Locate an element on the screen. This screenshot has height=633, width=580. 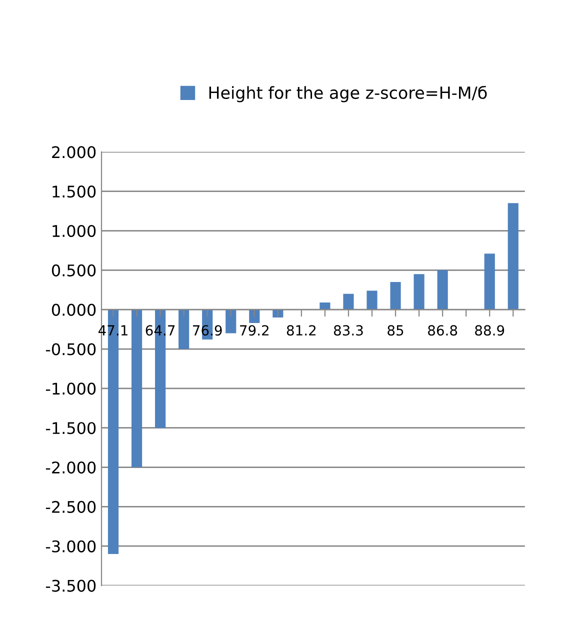
y-tick-label: -3.000 is located at coordinates (71, 546).